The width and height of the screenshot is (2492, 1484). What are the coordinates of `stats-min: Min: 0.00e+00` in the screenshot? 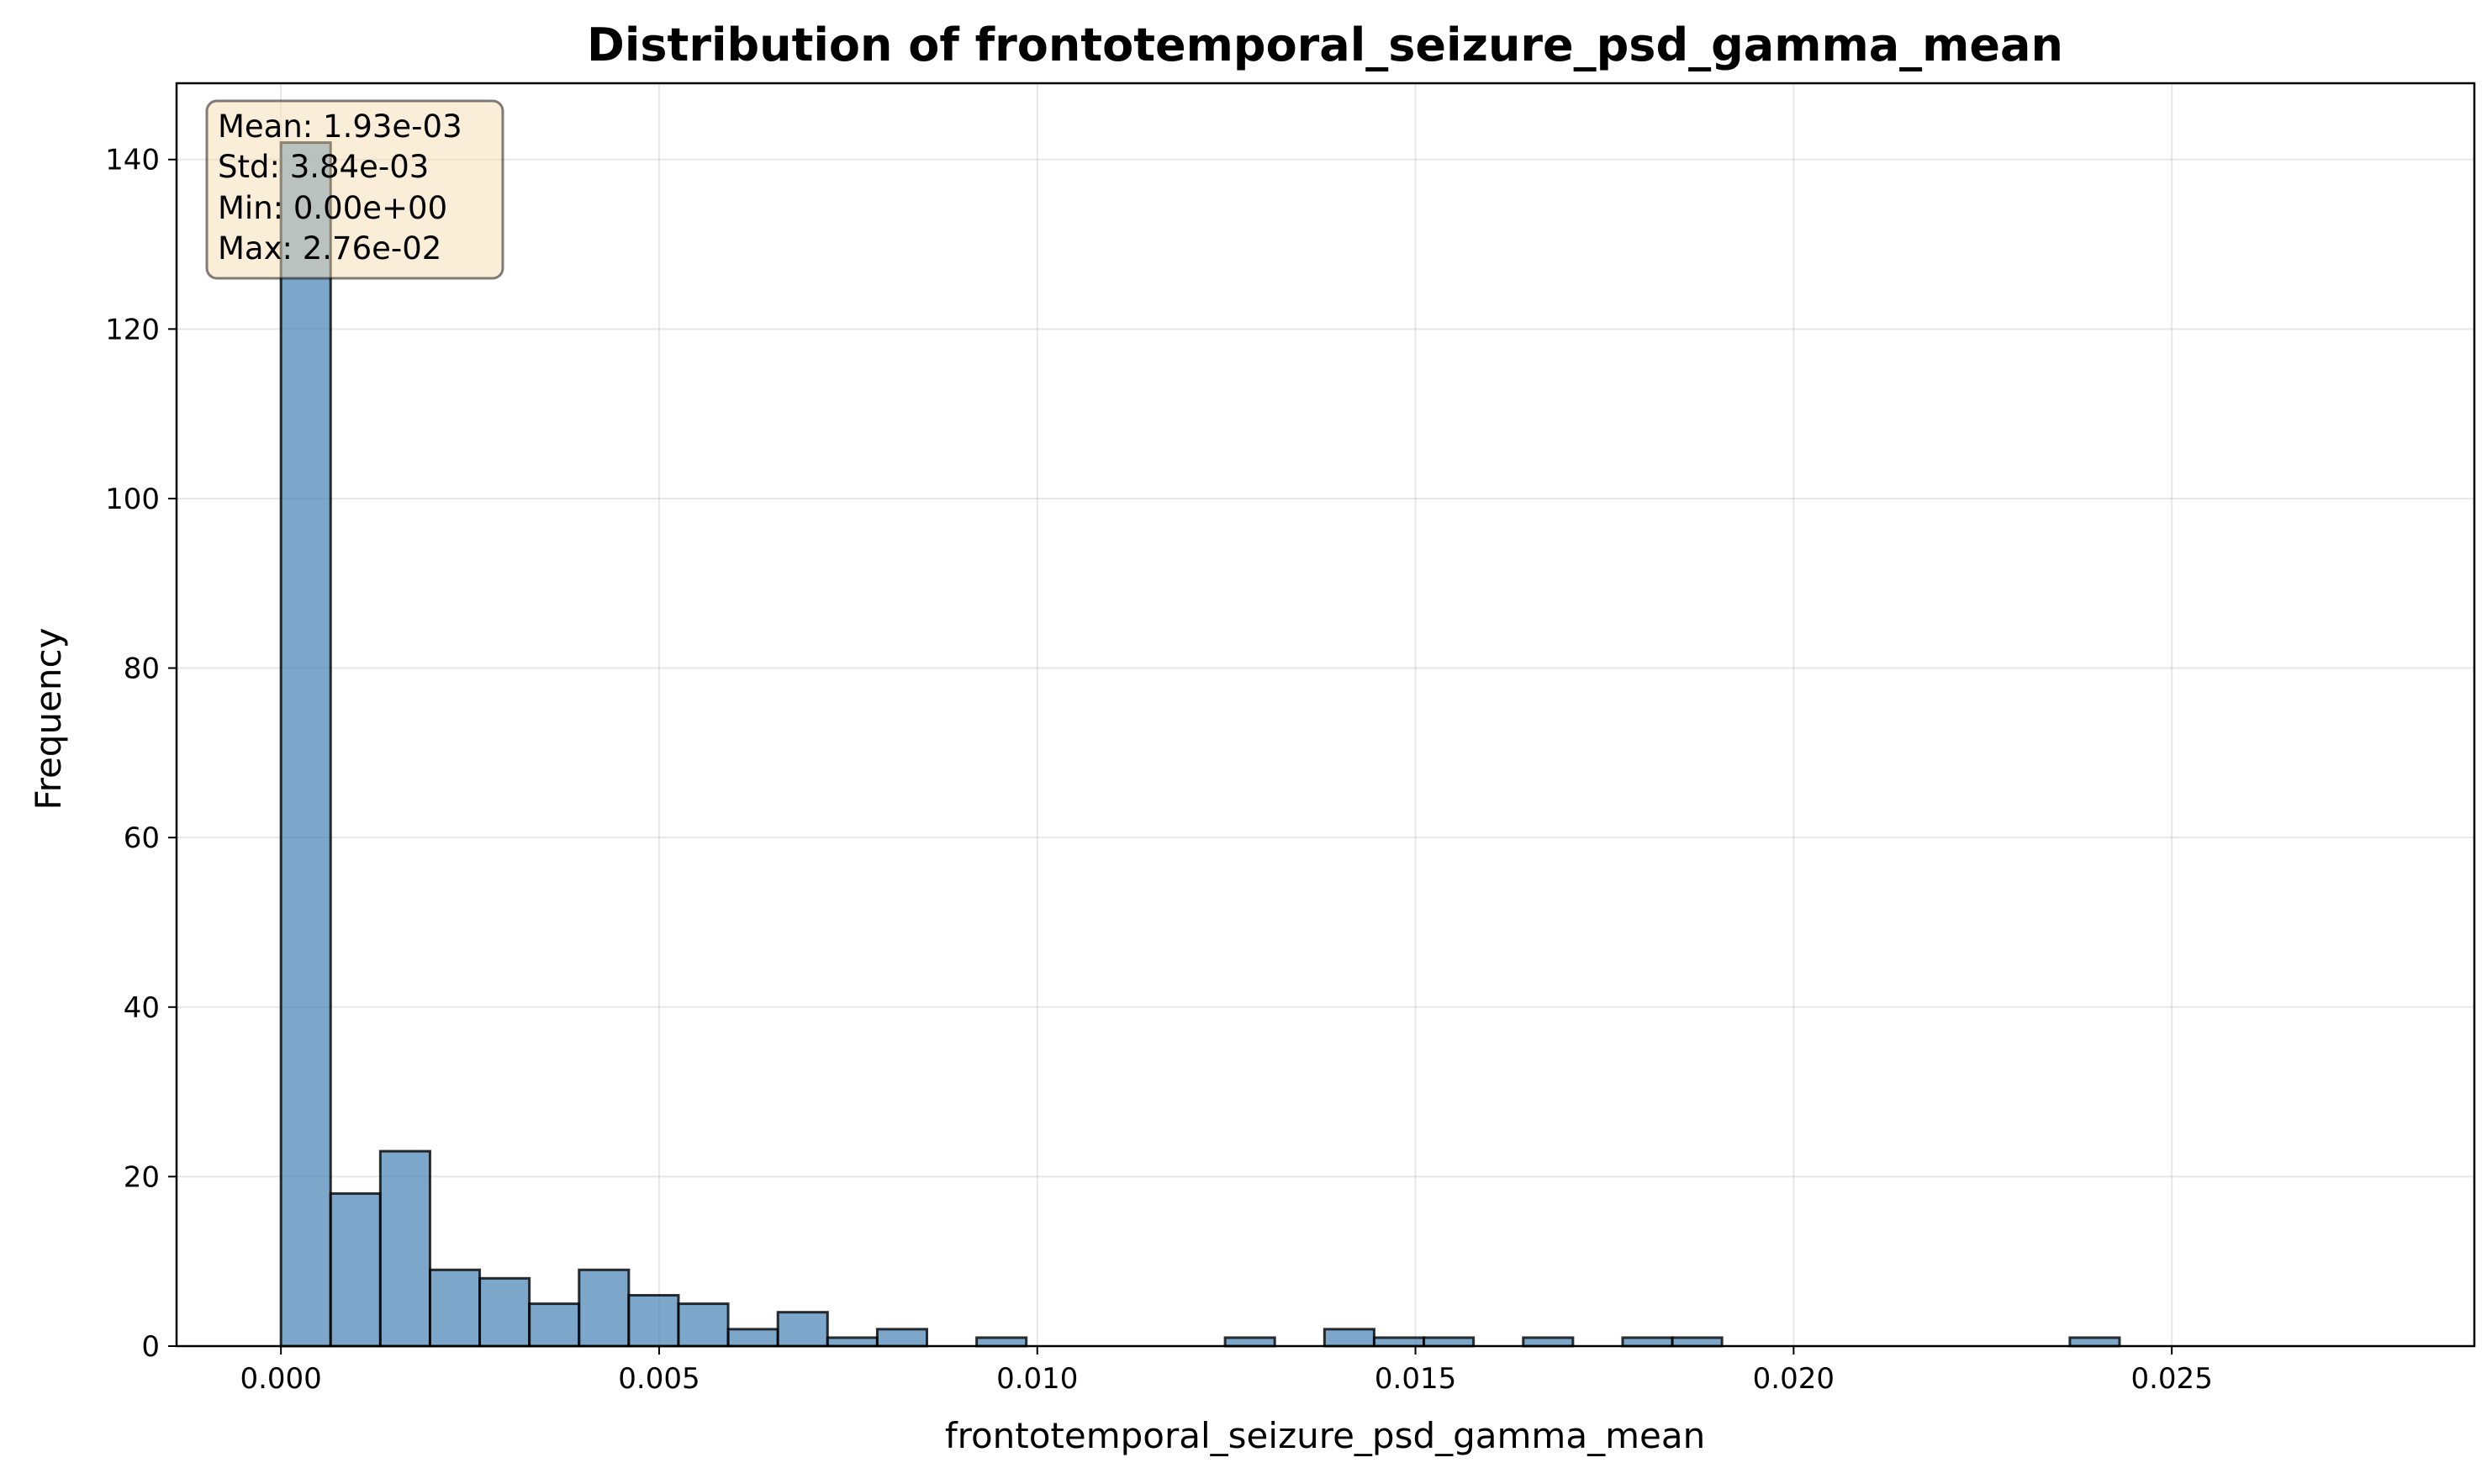 It's located at (332, 208).